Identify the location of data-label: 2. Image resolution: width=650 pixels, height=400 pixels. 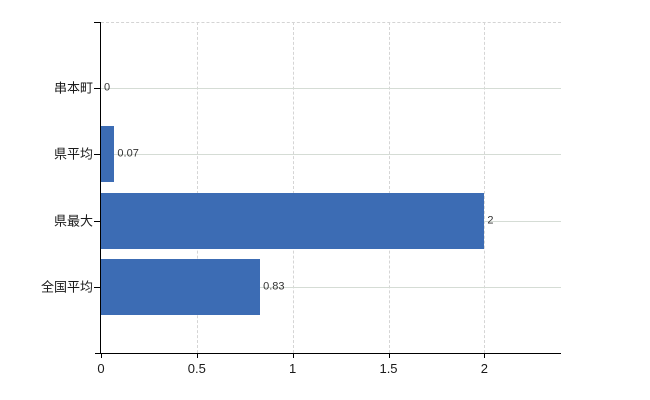
(490, 220).